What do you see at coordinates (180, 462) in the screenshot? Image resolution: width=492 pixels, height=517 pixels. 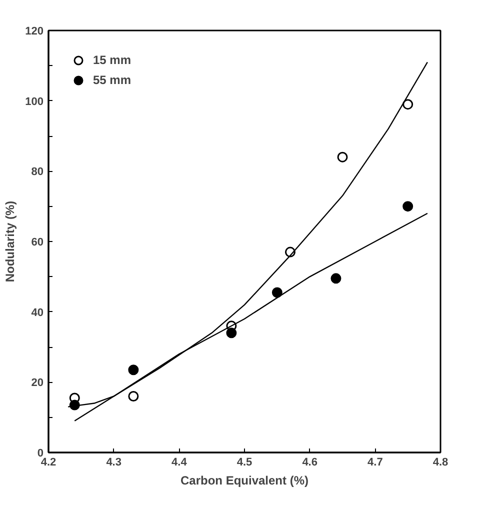 I see `x-tick-label: 4.4` at bounding box center [180, 462].